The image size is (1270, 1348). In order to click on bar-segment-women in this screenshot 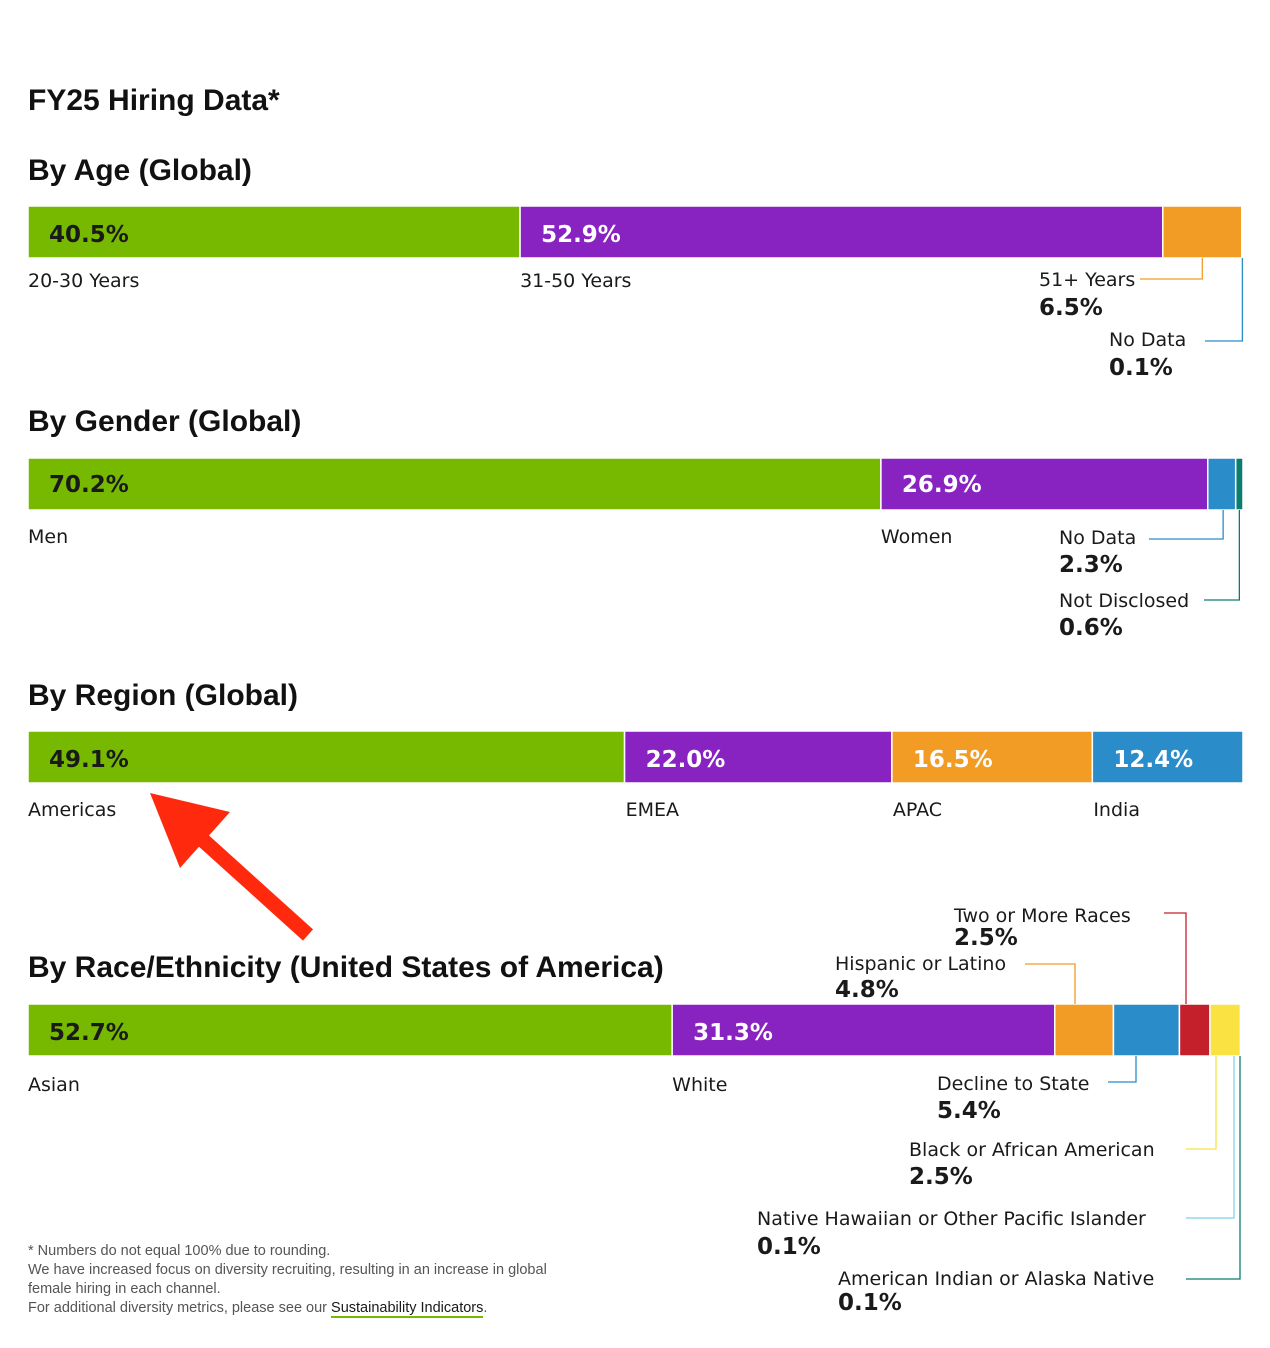, I will do `click(1044, 484)`.